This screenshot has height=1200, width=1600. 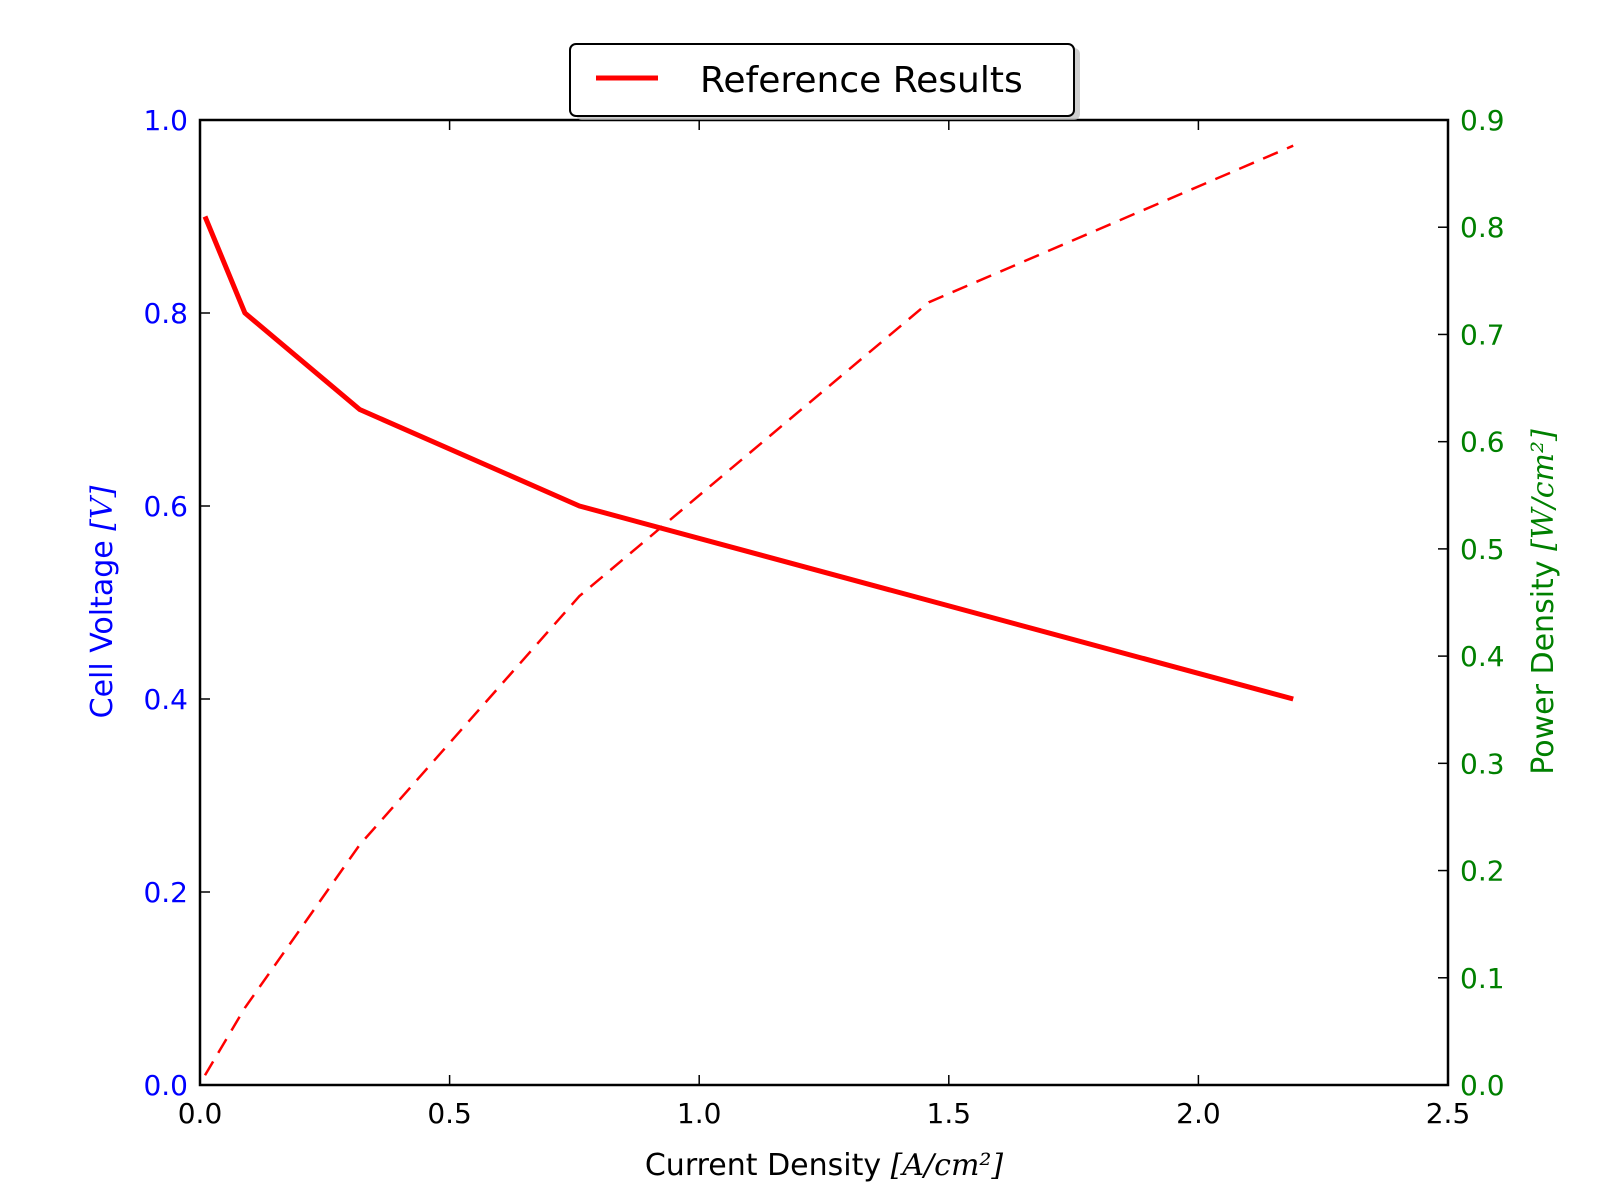 I want to click on y-right-tick-label: 0.6, so click(x=1482, y=442).